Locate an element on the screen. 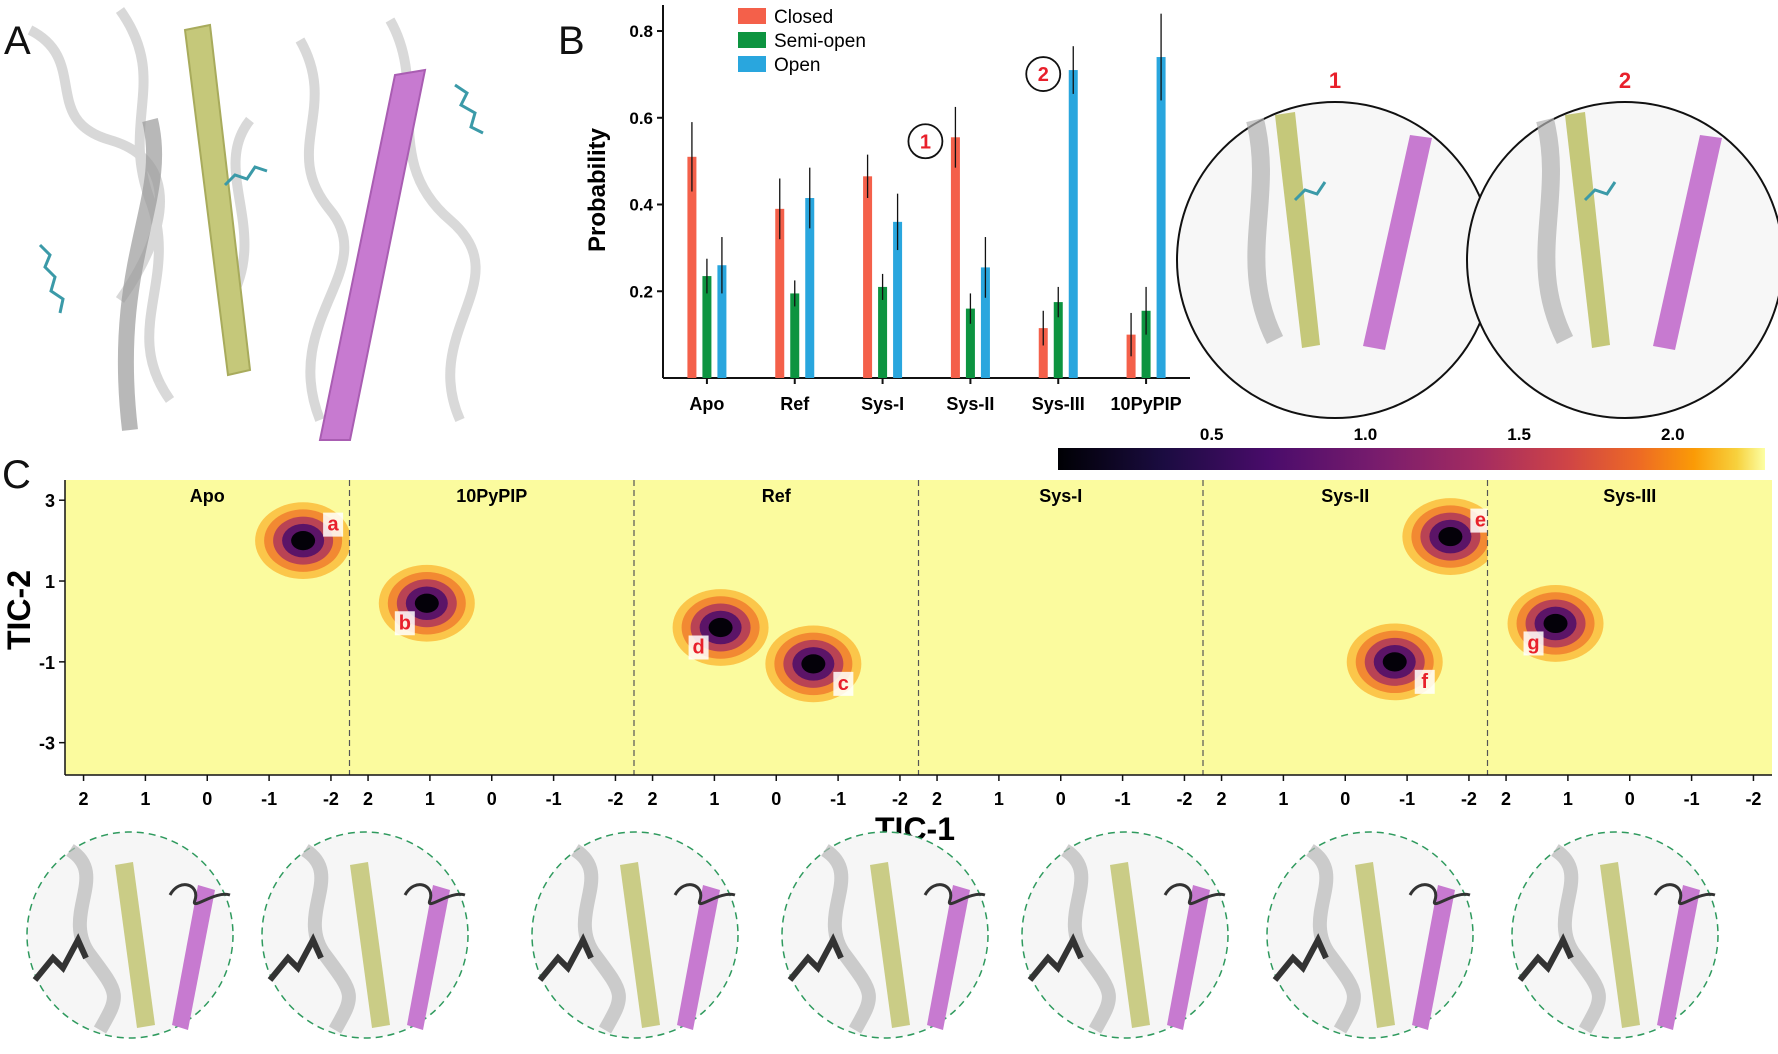  y-tick-label: 0.6 is located at coordinates (641, 118).